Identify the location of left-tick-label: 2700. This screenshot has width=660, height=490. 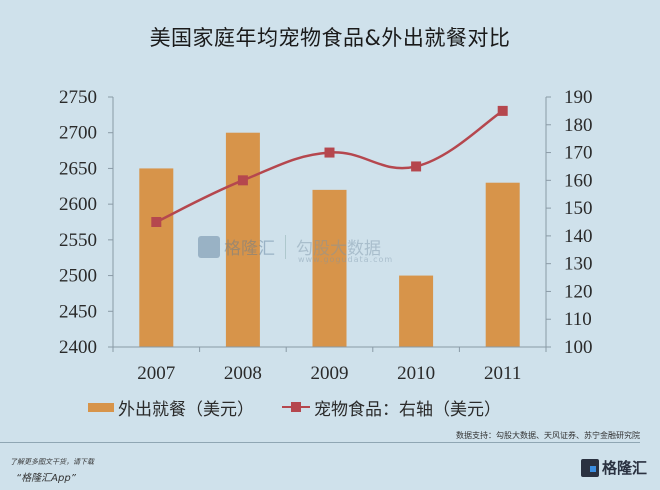
(78, 133).